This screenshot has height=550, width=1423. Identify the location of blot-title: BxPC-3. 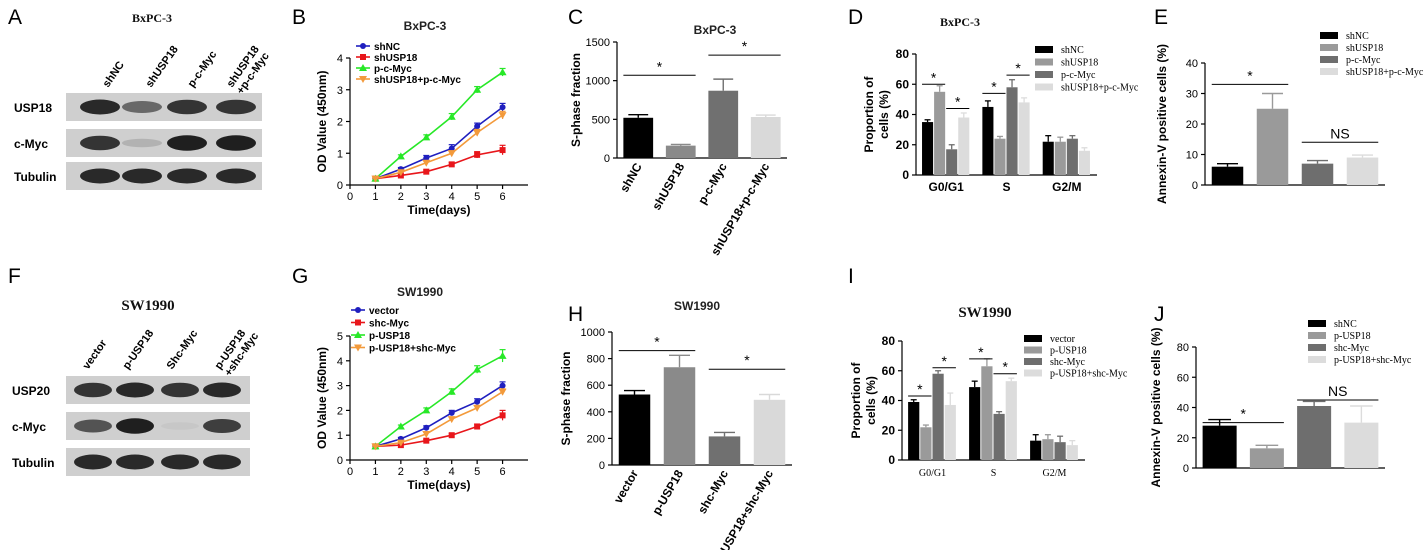
(152, 18).